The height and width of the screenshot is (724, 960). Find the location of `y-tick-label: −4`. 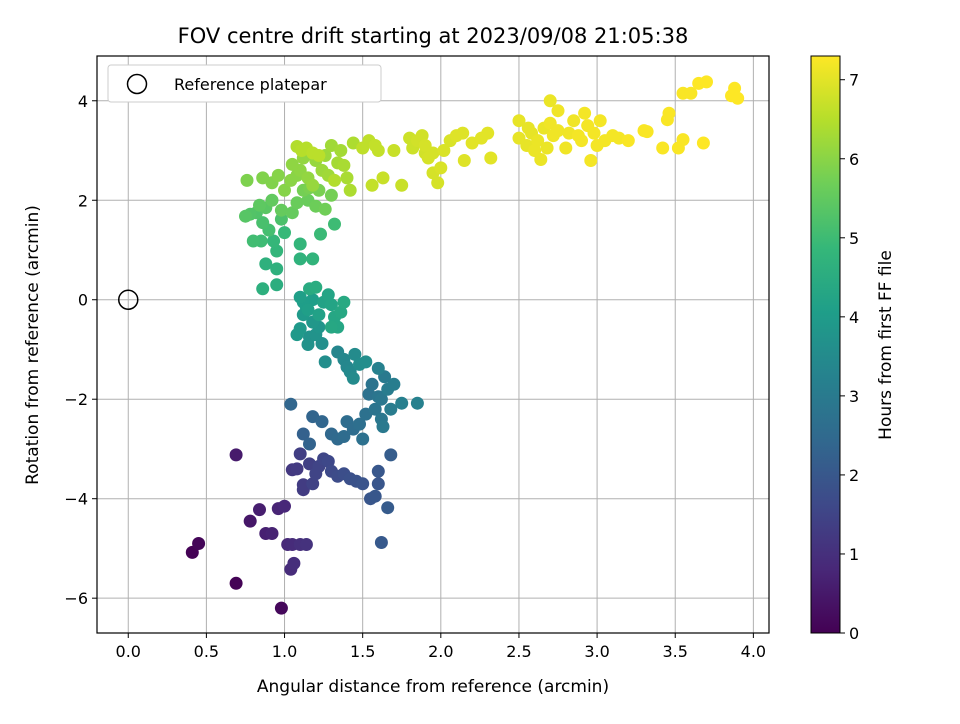

y-tick-label: −4 is located at coordinates (76, 499).